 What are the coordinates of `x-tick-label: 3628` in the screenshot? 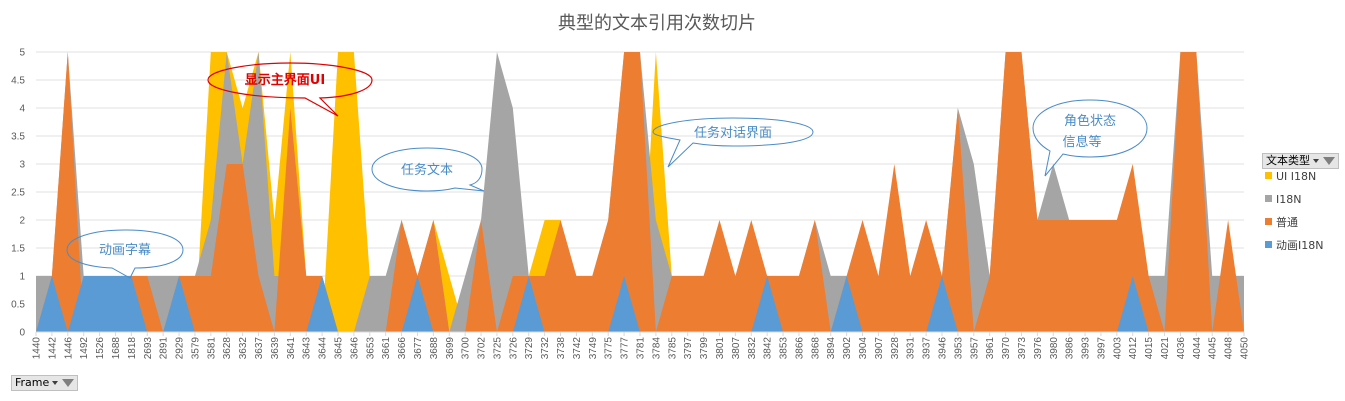 It's located at (227, 348).